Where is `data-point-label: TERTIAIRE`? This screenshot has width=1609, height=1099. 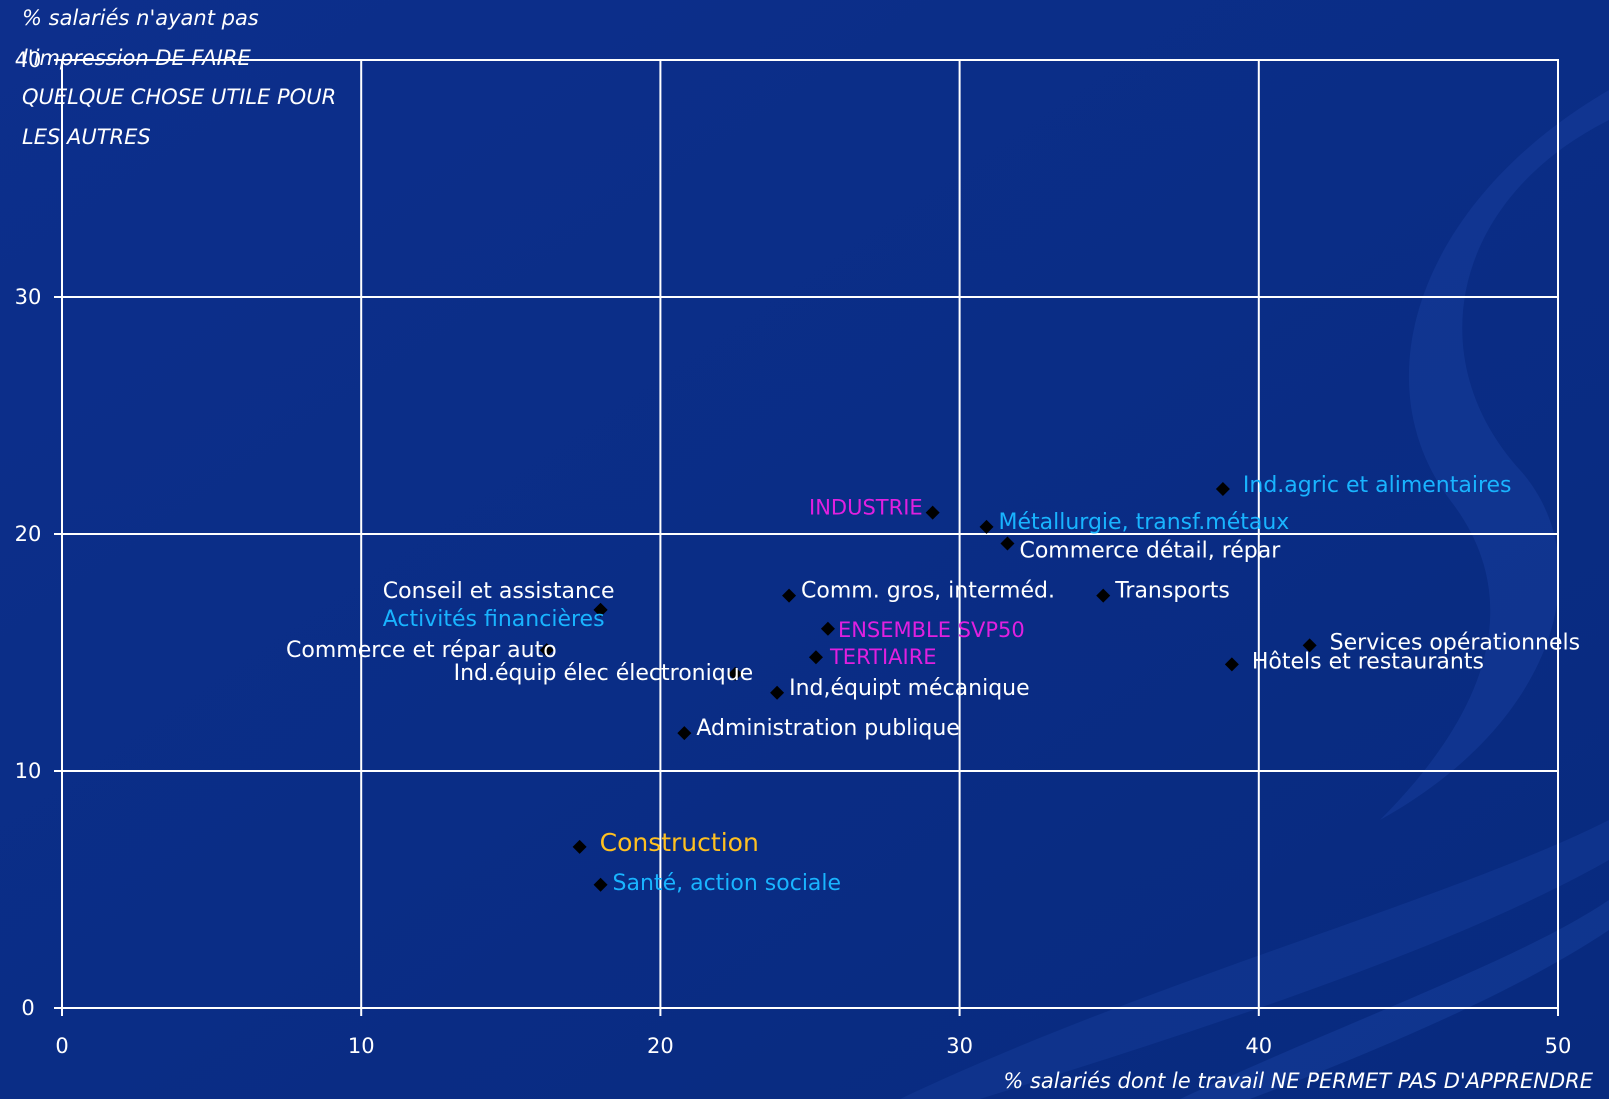
data-point-label: TERTIAIRE is located at coordinates (883, 657).